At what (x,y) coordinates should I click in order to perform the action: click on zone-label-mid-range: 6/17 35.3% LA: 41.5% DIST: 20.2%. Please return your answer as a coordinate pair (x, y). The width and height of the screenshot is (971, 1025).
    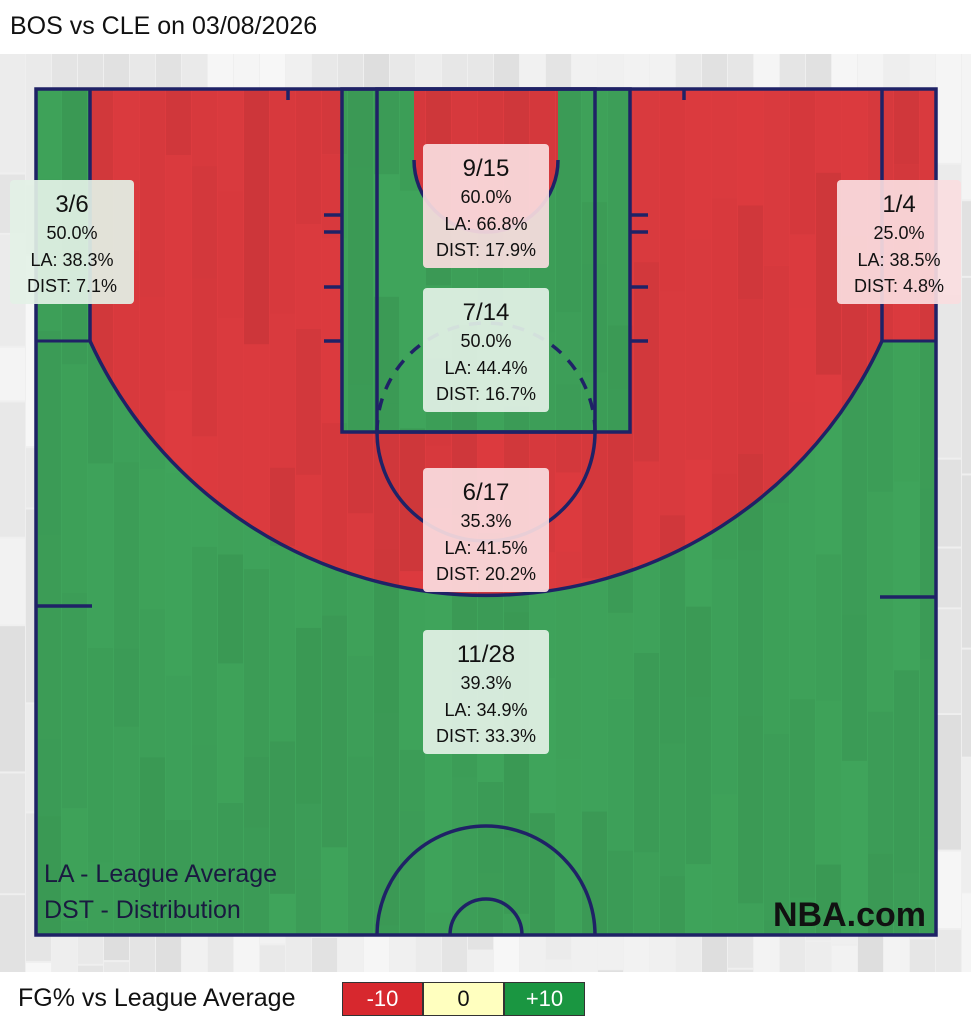
    Looking at the image, I should click on (486, 530).